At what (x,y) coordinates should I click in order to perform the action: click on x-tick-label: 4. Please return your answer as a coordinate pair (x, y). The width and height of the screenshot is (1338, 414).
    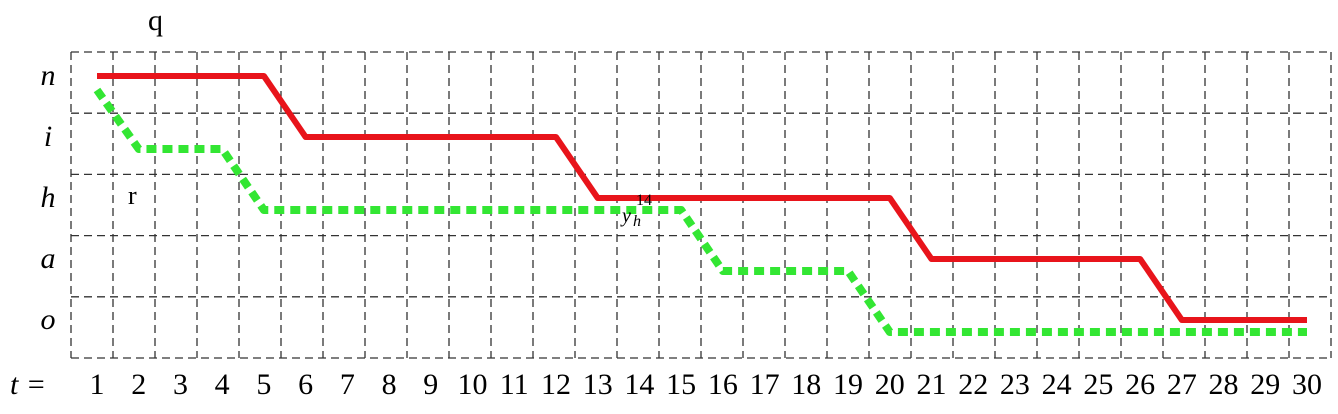
    Looking at the image, I should click on (222, 384).